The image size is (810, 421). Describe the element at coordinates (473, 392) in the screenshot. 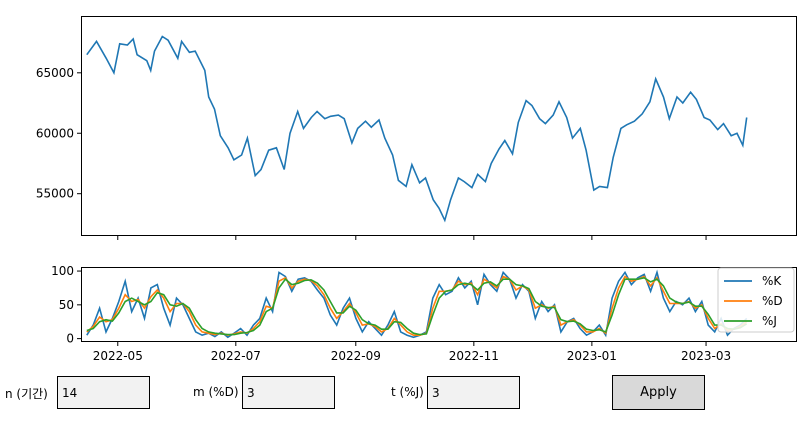

I see `t-input` at that location.